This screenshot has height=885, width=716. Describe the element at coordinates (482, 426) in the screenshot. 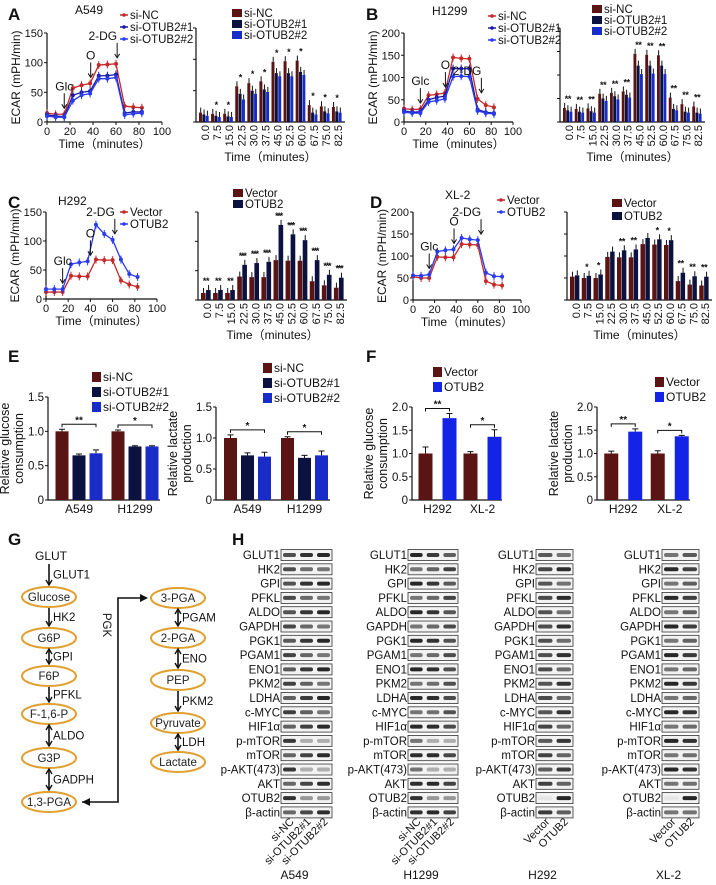

I see `significance-bracket` at that location.